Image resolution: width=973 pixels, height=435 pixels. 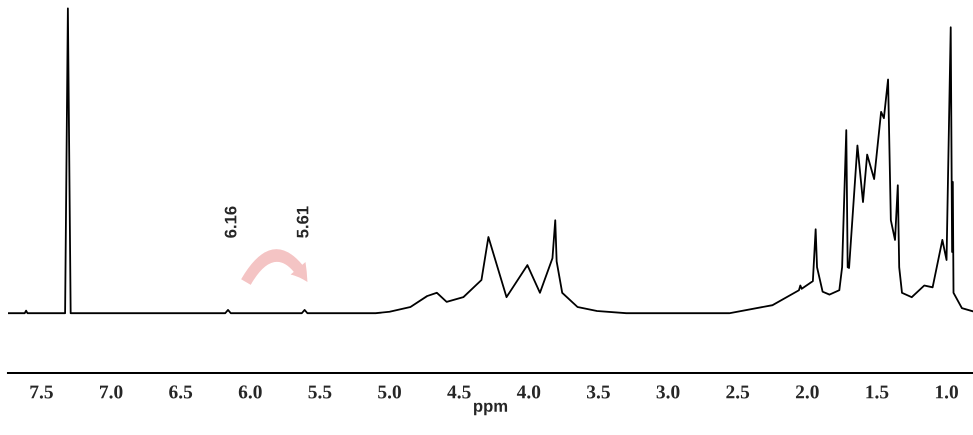 What do you see at coordinates (320, 392) in the screenshot?
I see `x-tick-label: 5.5` at bounding box center [320, 392].